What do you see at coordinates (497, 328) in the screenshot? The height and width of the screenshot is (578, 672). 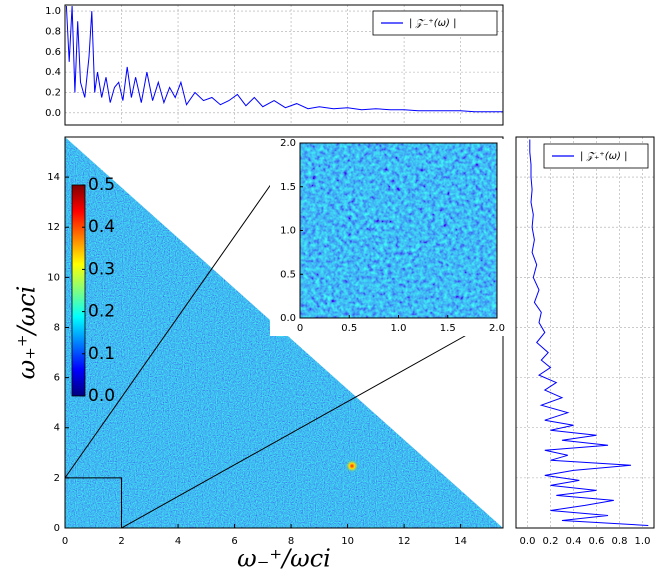 I see `inset-x-tick-label: 2.0` at bounding box center [497, 328].